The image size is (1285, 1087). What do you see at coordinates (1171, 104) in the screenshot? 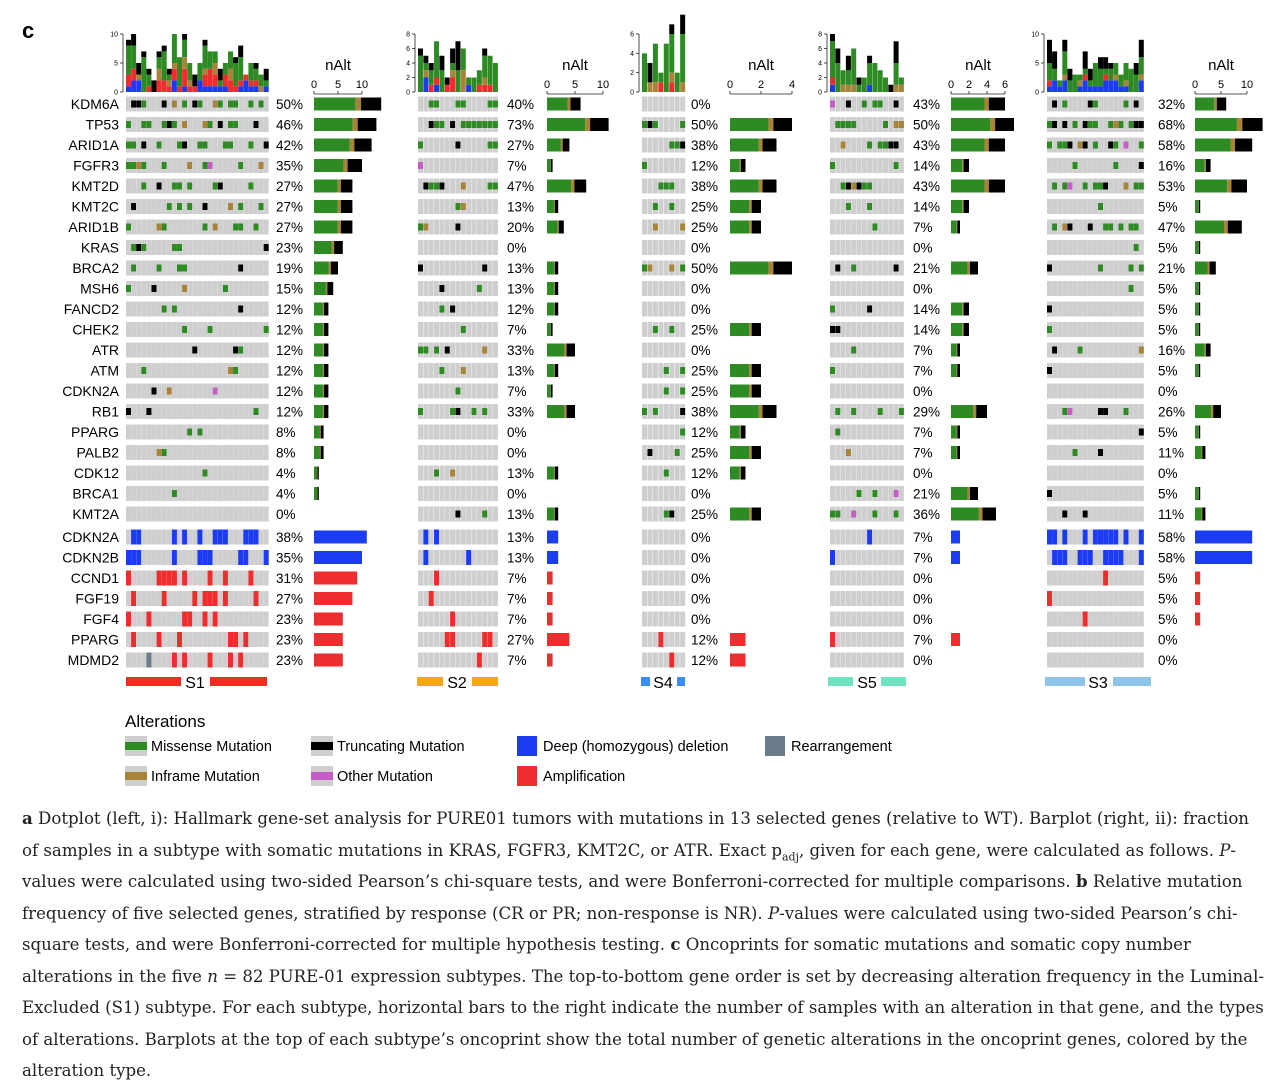
I see `percent-label: 32%` at bounding box center [1171, 104].